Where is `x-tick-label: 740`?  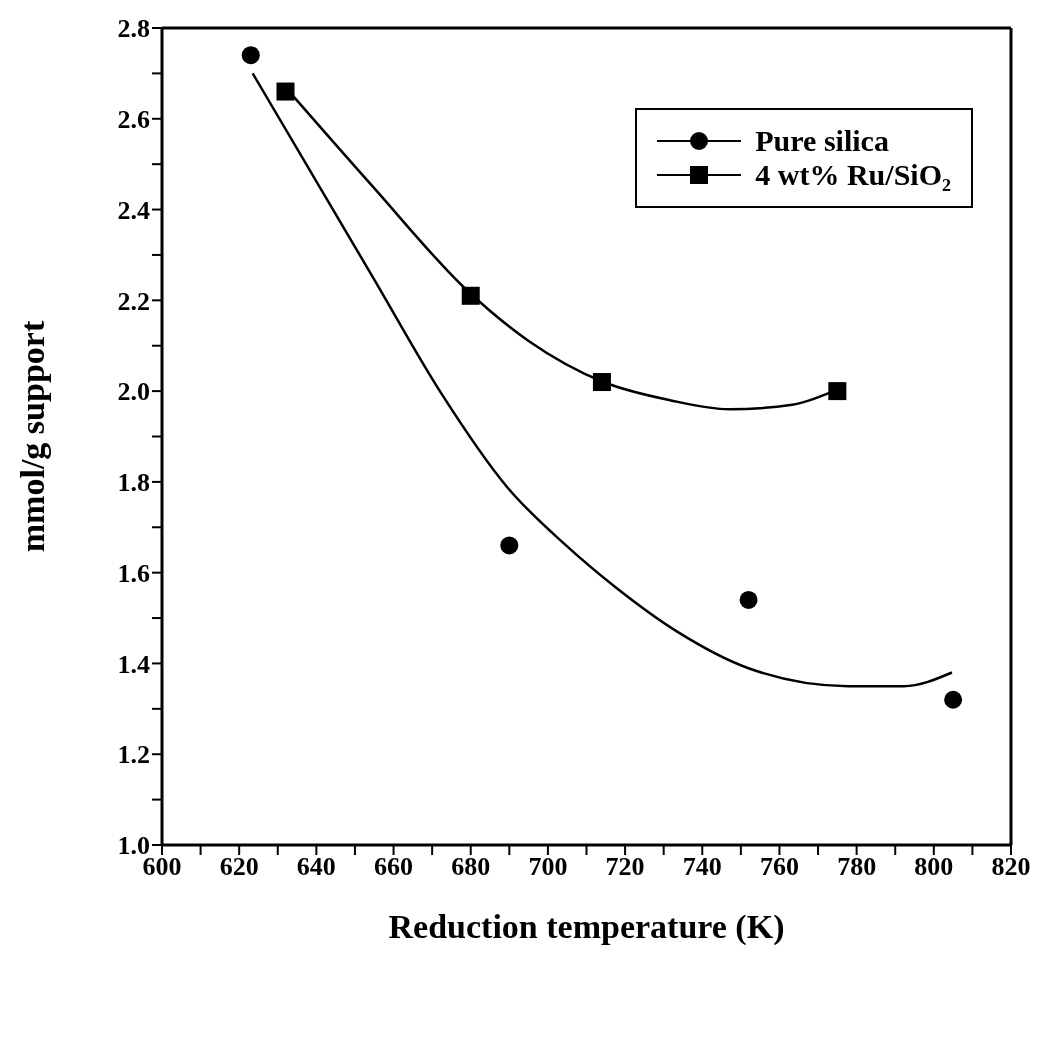 x-tick-label: 740 is located at coordinates (702, 867).